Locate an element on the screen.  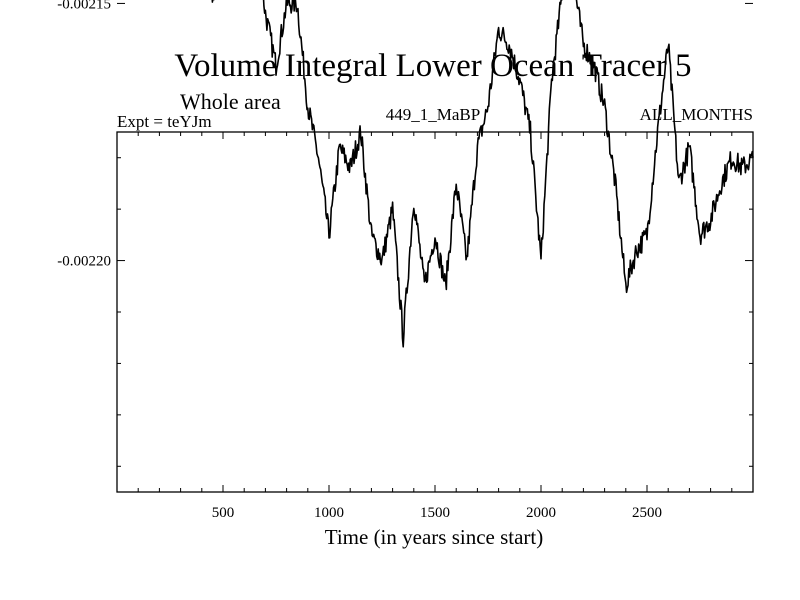
expt-label: Expt = teYJm is located at coordinates (164, 121).